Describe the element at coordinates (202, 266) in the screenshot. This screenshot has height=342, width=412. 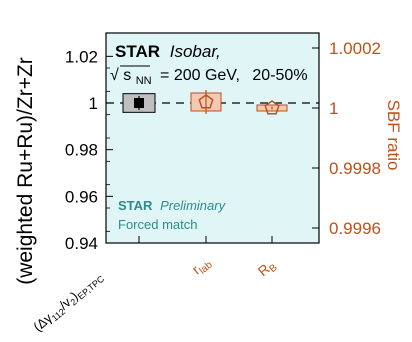
I see `x-label-r-lab: rlab` at that location.